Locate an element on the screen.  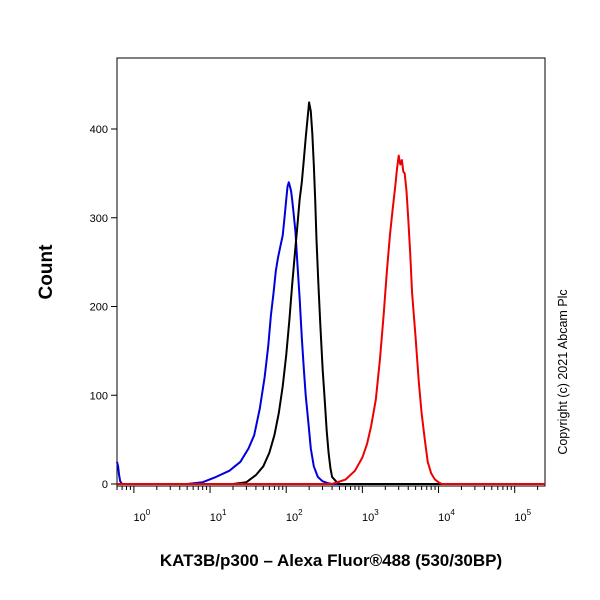
y-tick-label: 200 is located at coordinates (99, 308).